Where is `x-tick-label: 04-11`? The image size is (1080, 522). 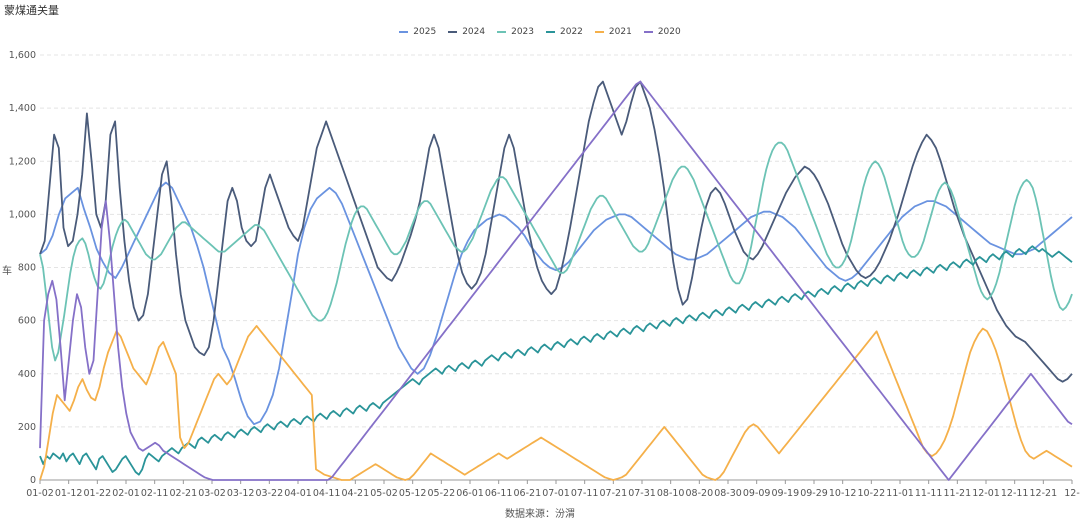 x-tick-label: 04-11 is located at coordinates (327, 493).